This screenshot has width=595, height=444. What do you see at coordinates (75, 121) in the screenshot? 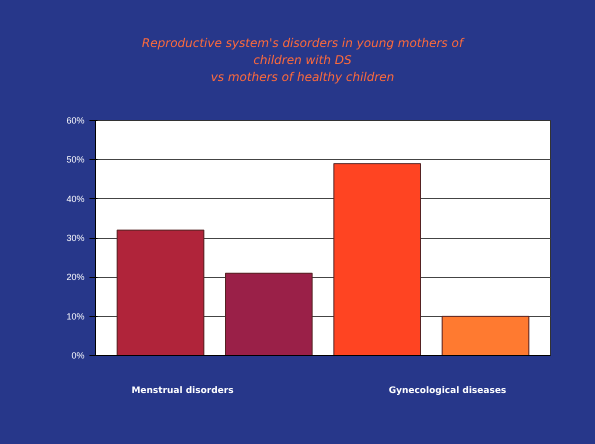
I see `y-tick-label: 60%` at bounding box center [75, 121].